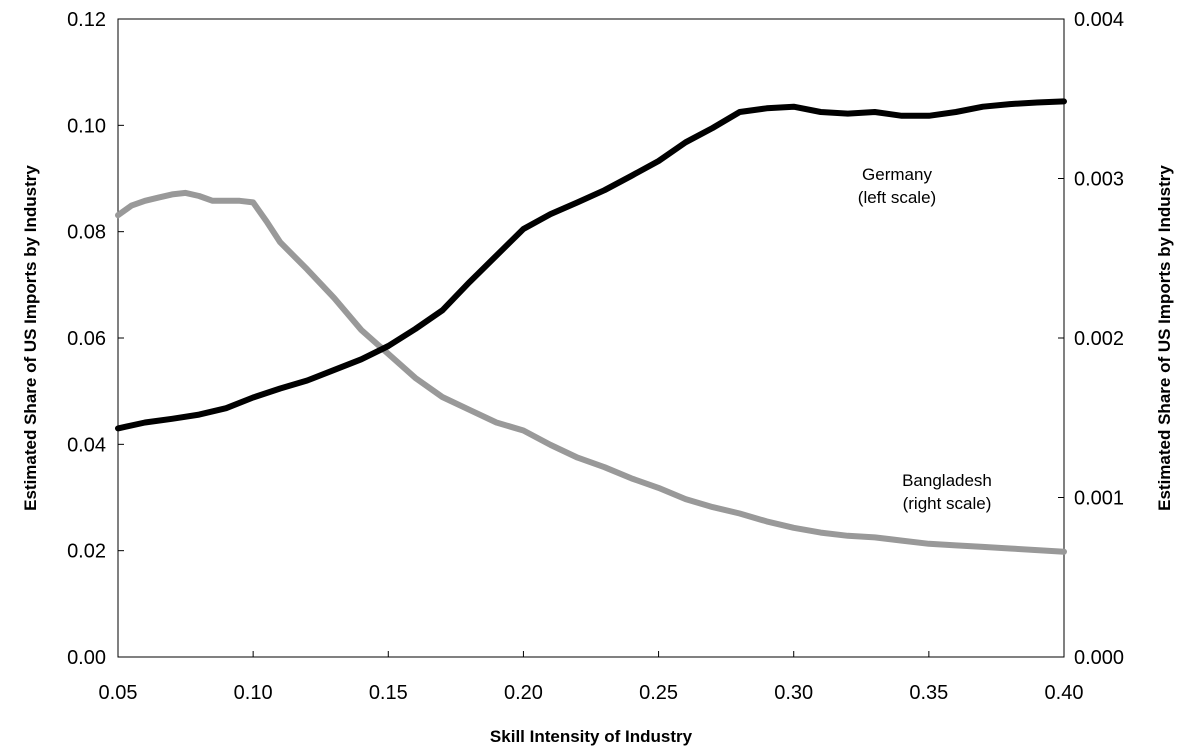 The image size is (1180, 749). I want to click on x-tick-label: 0.40, so click(1064, 693).